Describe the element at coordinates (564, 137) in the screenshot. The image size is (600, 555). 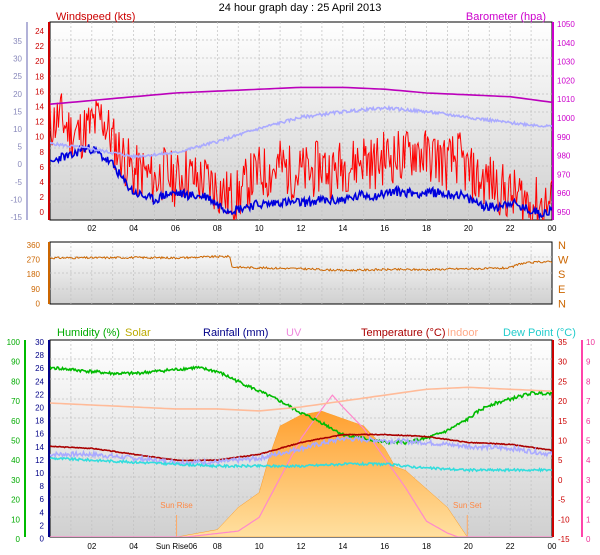
I see `barometer-tick: 990` at that location.